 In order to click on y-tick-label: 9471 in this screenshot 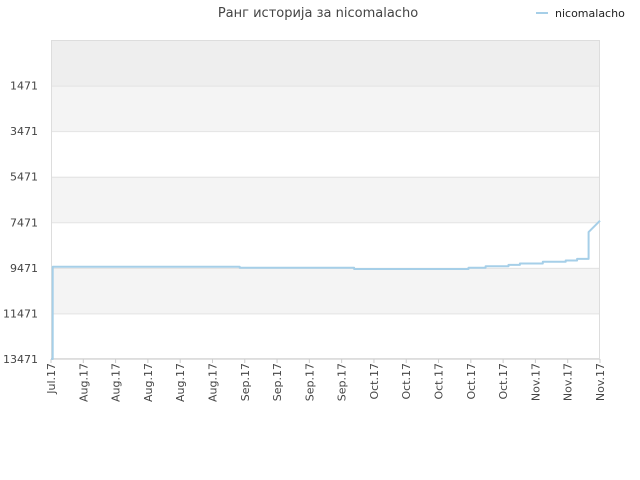, I will do `click(24, 268)`.